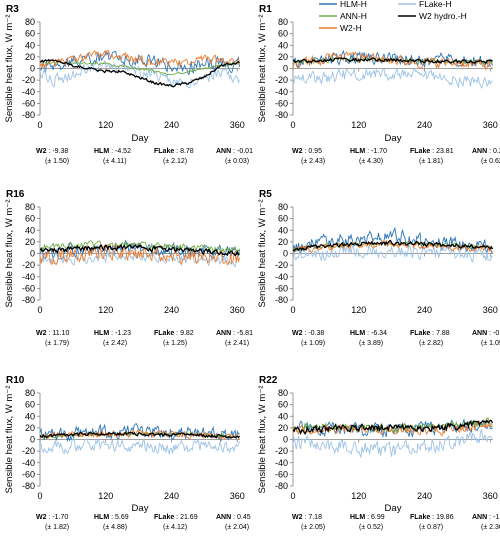  I want to click on stat-hlm: HLM : -6.34, so click(368, 333).